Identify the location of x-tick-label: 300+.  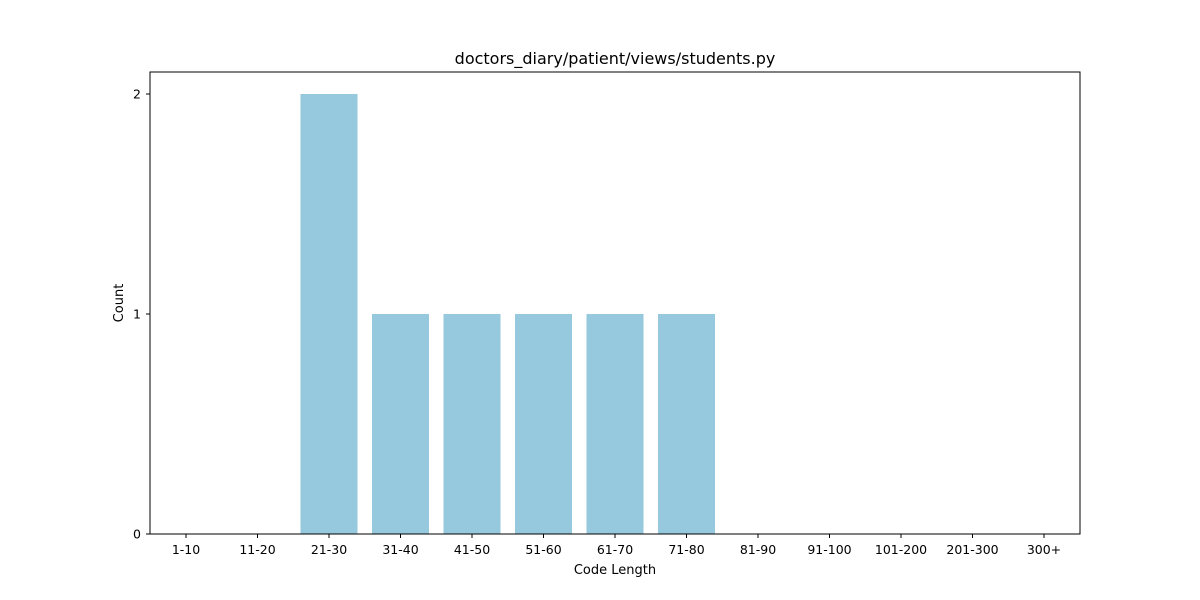
(1044, 549).